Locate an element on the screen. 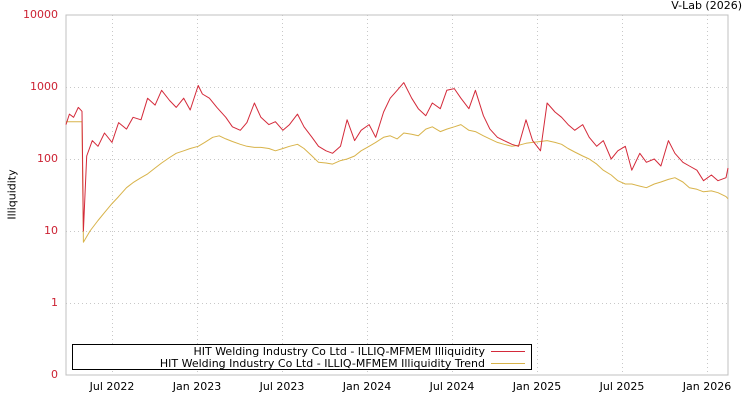 Image resolution: width=750 pixels, height=400 pixels. y-axis-label: Illiquidity is located at coordinates (12, 194).